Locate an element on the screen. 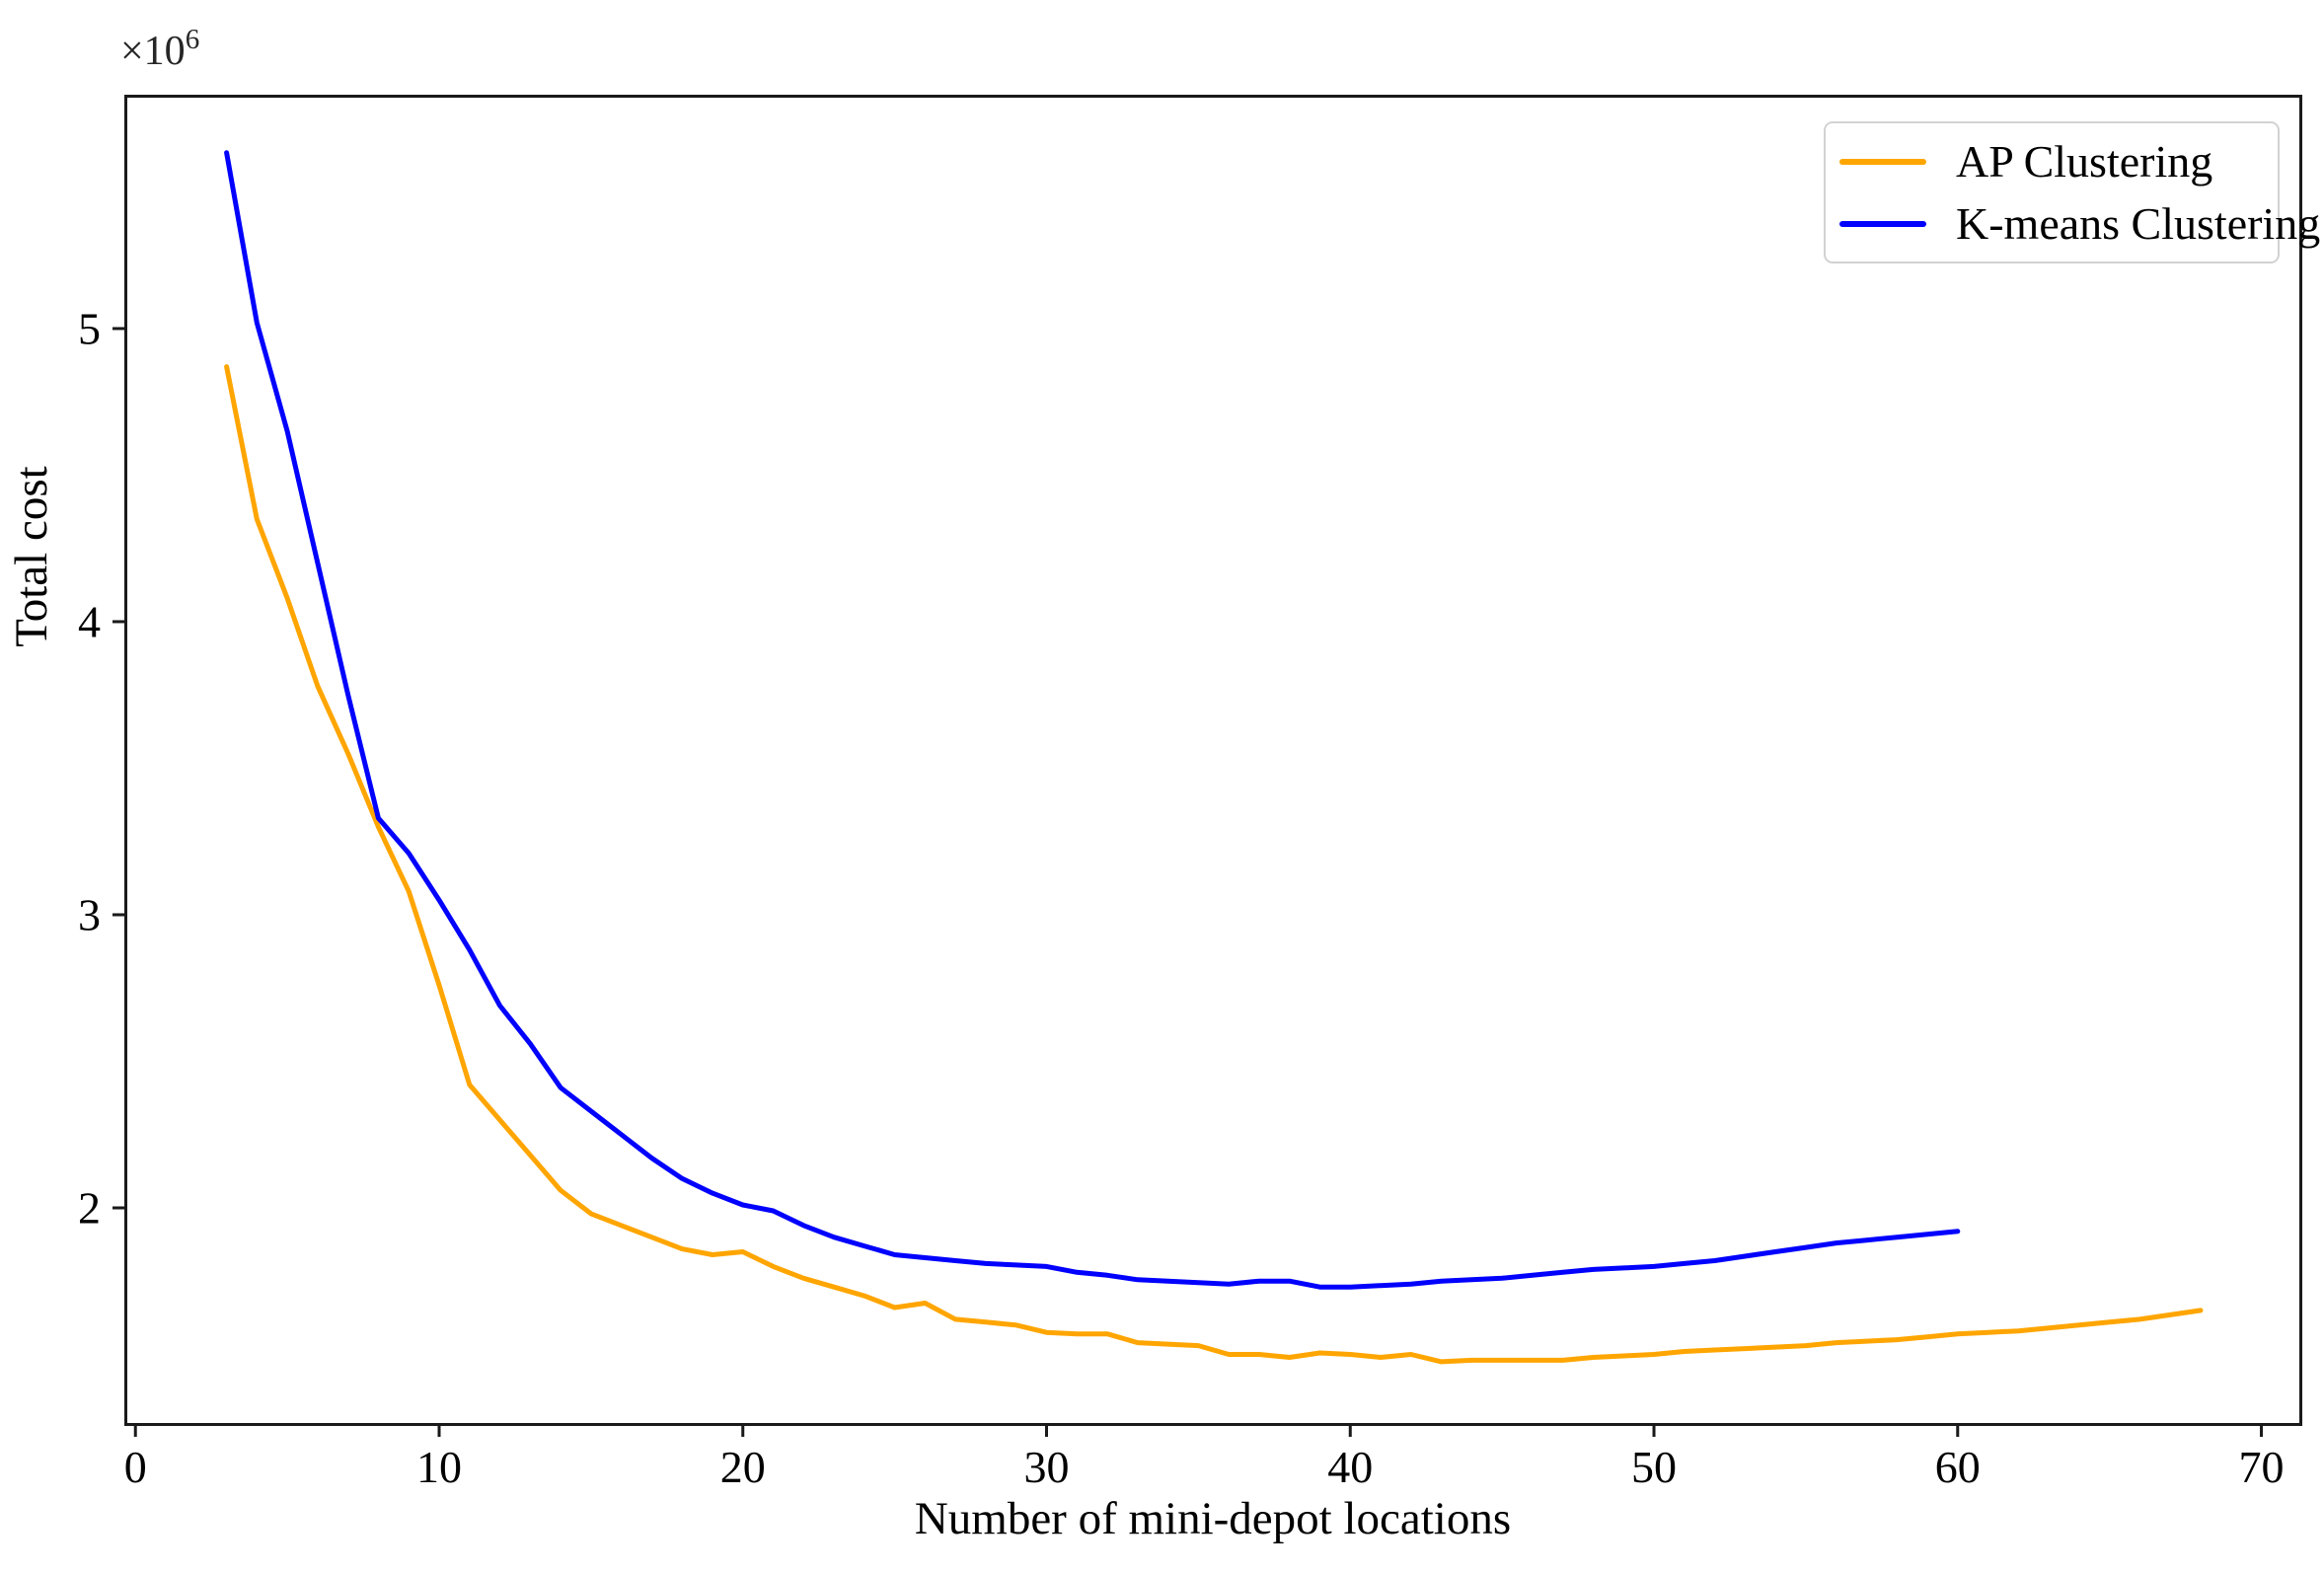 This screenshot has width=2324, height=1573. legend-label-kmeans: K-means Clustering is located at coordinates (2139, 223).